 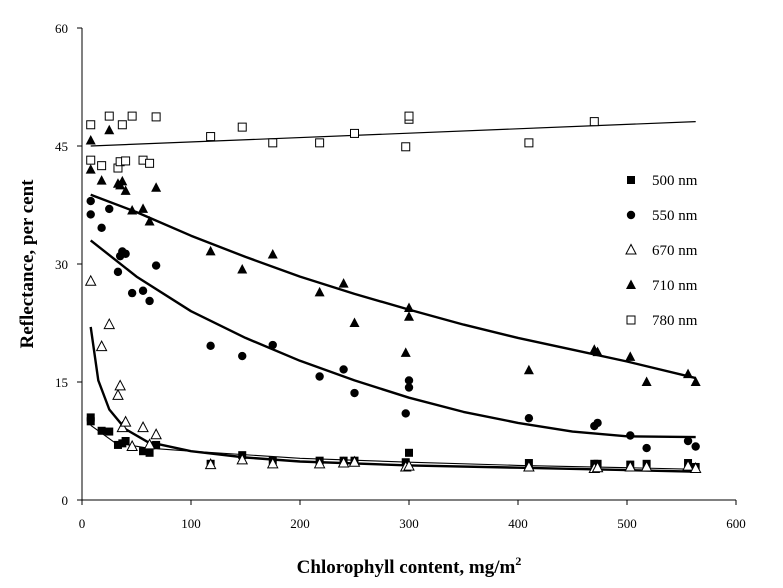 What do you see at coordinates (82, 523) in the screenshot?
I see `x-tick-label-0: 0` at bounding box center [82, 523].